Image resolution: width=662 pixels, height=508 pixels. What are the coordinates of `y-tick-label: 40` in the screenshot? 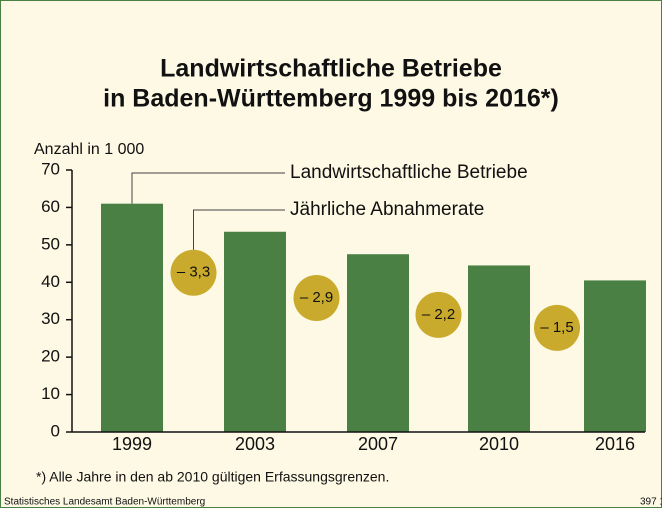 It's located at (50, 281).